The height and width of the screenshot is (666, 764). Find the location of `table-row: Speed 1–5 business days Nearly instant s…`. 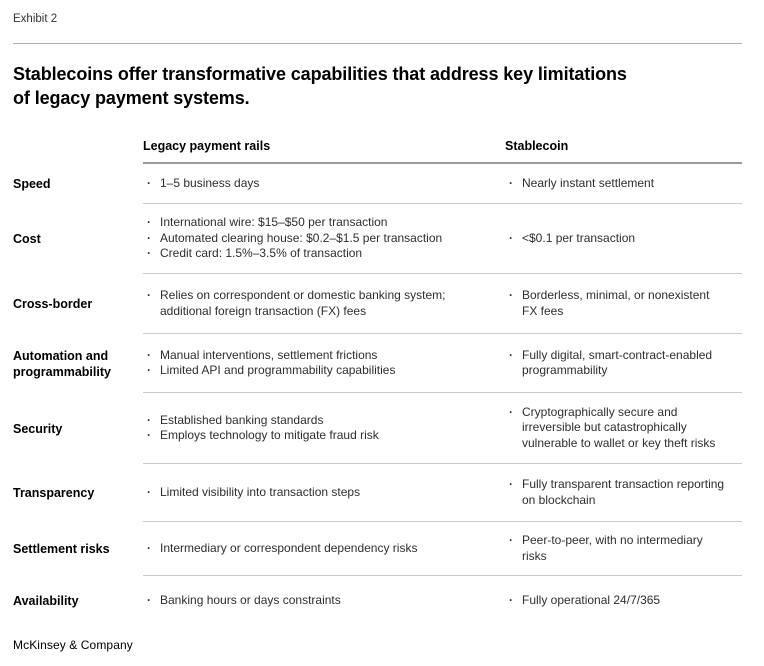

table-row: Speed 1–5 business days Nearly instant s… is located at coordinates (377, 184).